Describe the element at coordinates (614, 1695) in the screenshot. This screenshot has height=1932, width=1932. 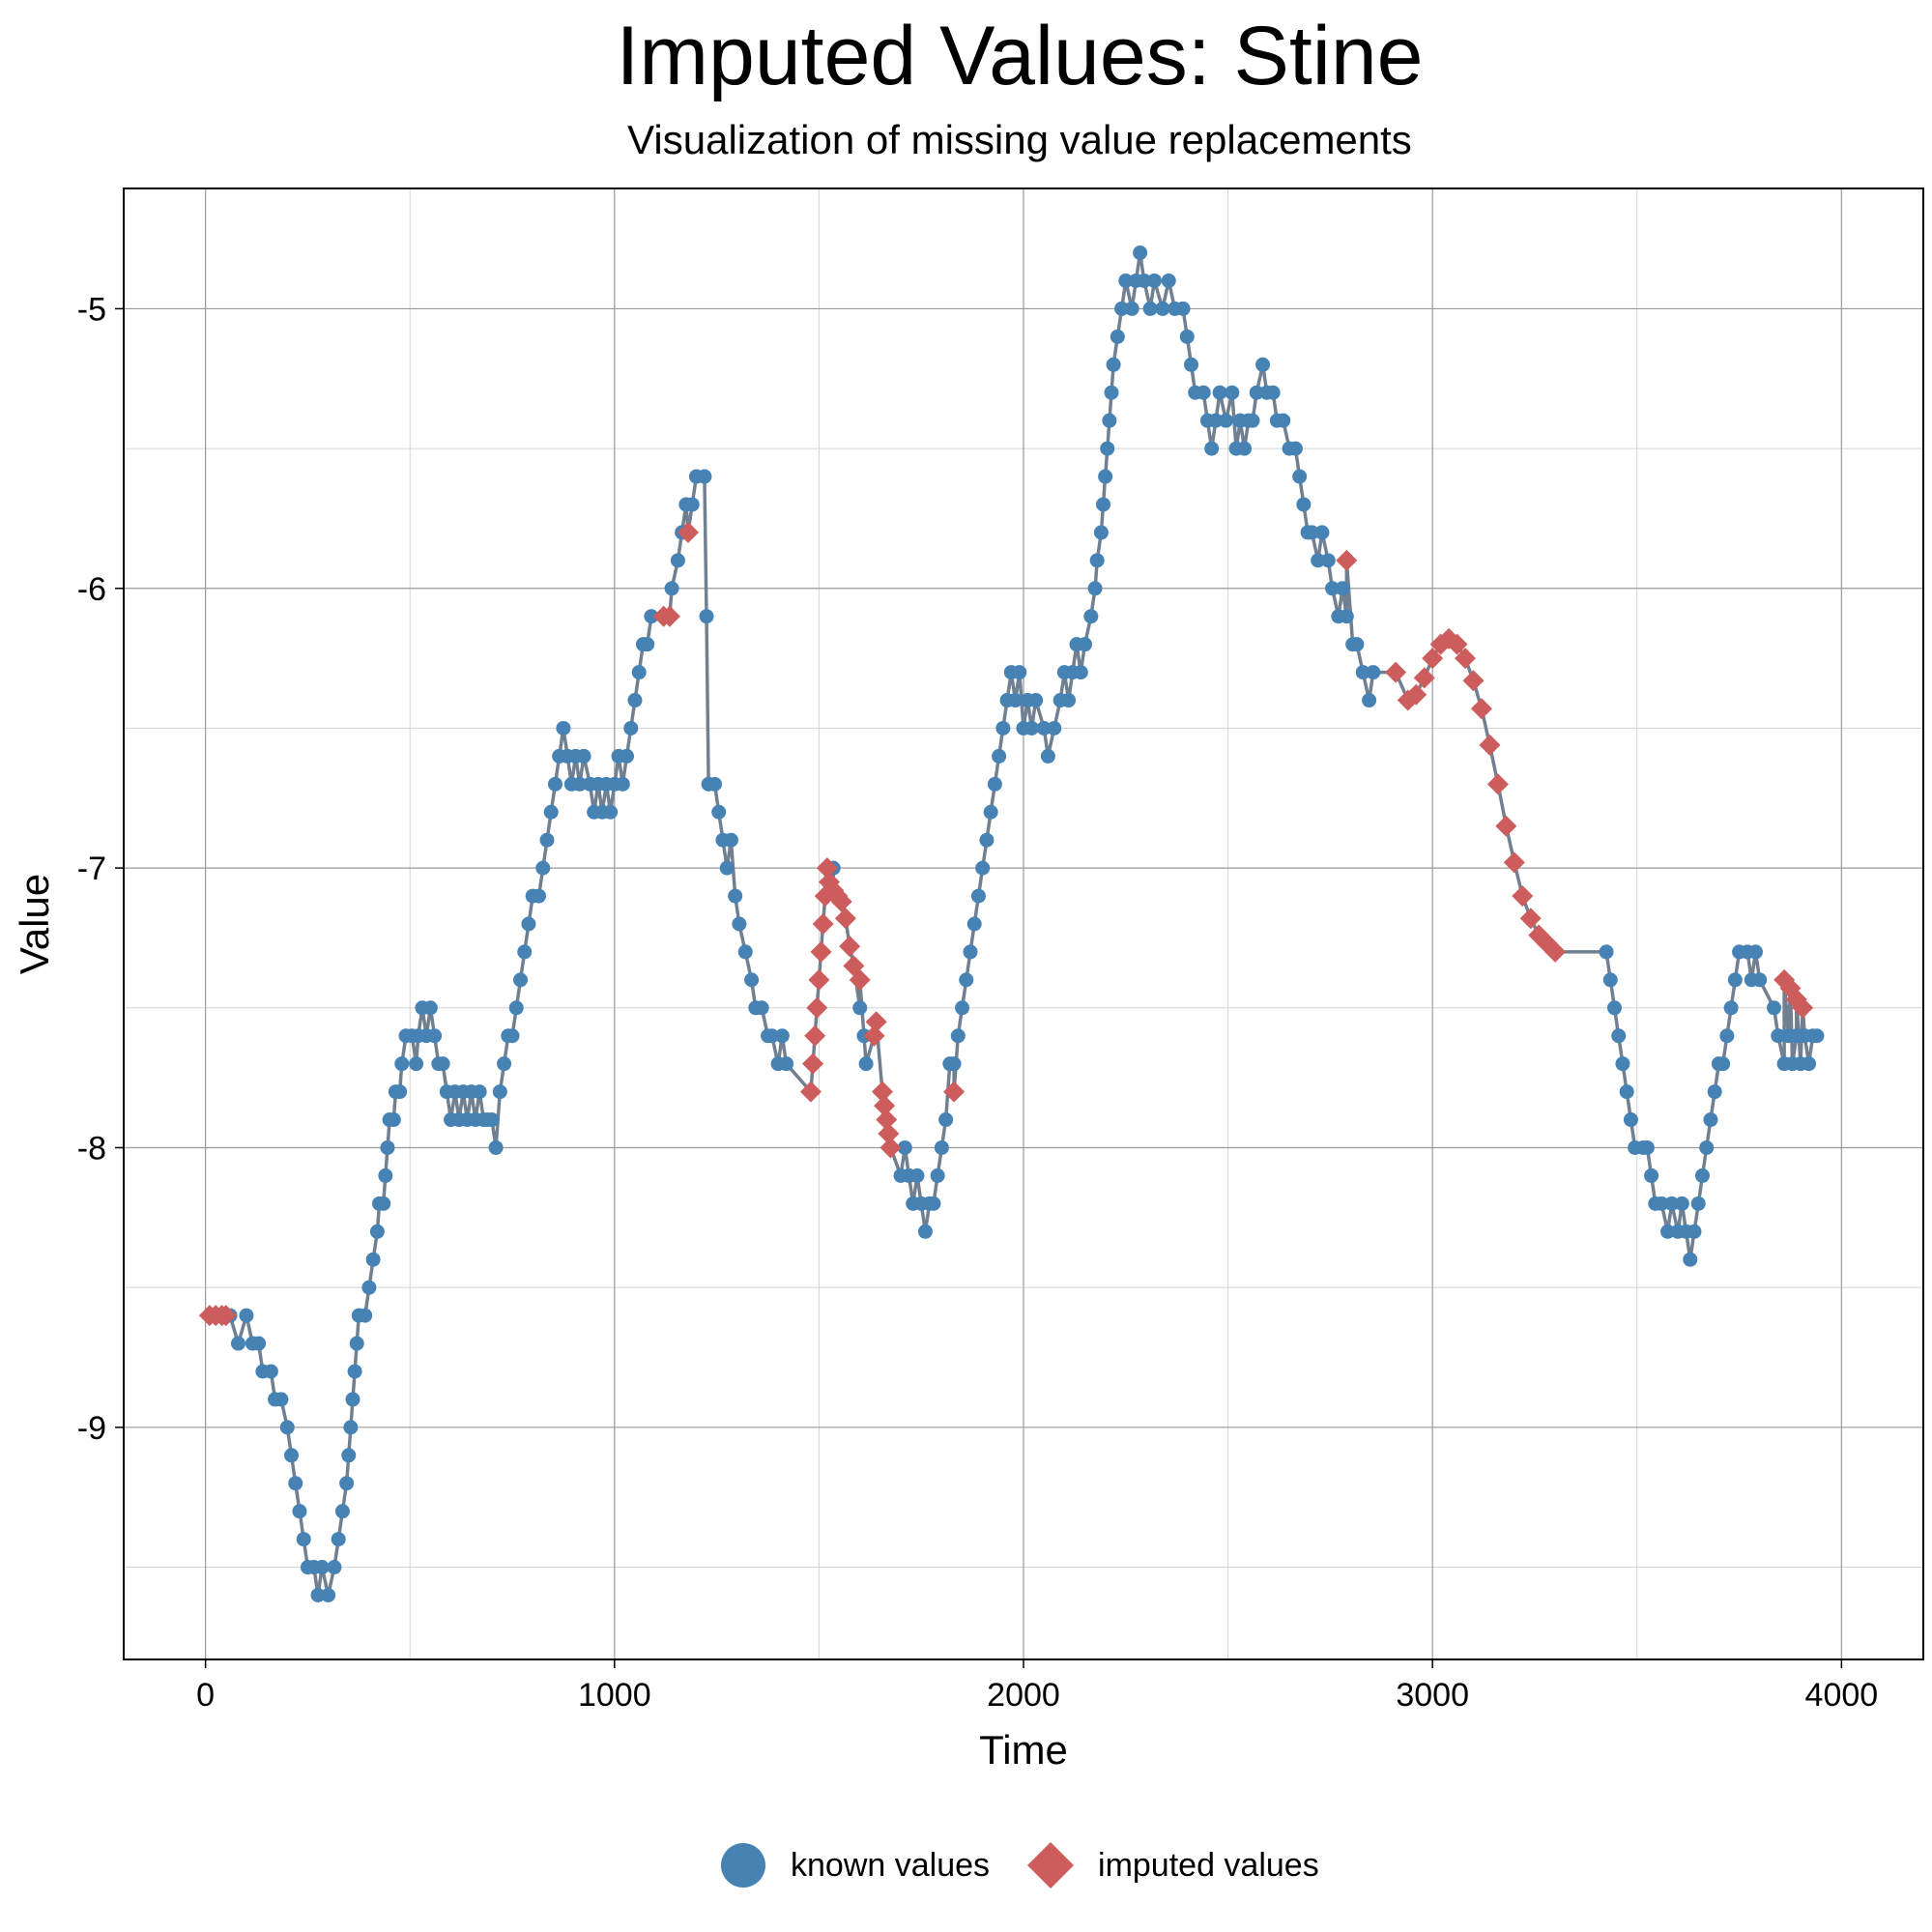
I see `x-tick-label: 1000` at that location.